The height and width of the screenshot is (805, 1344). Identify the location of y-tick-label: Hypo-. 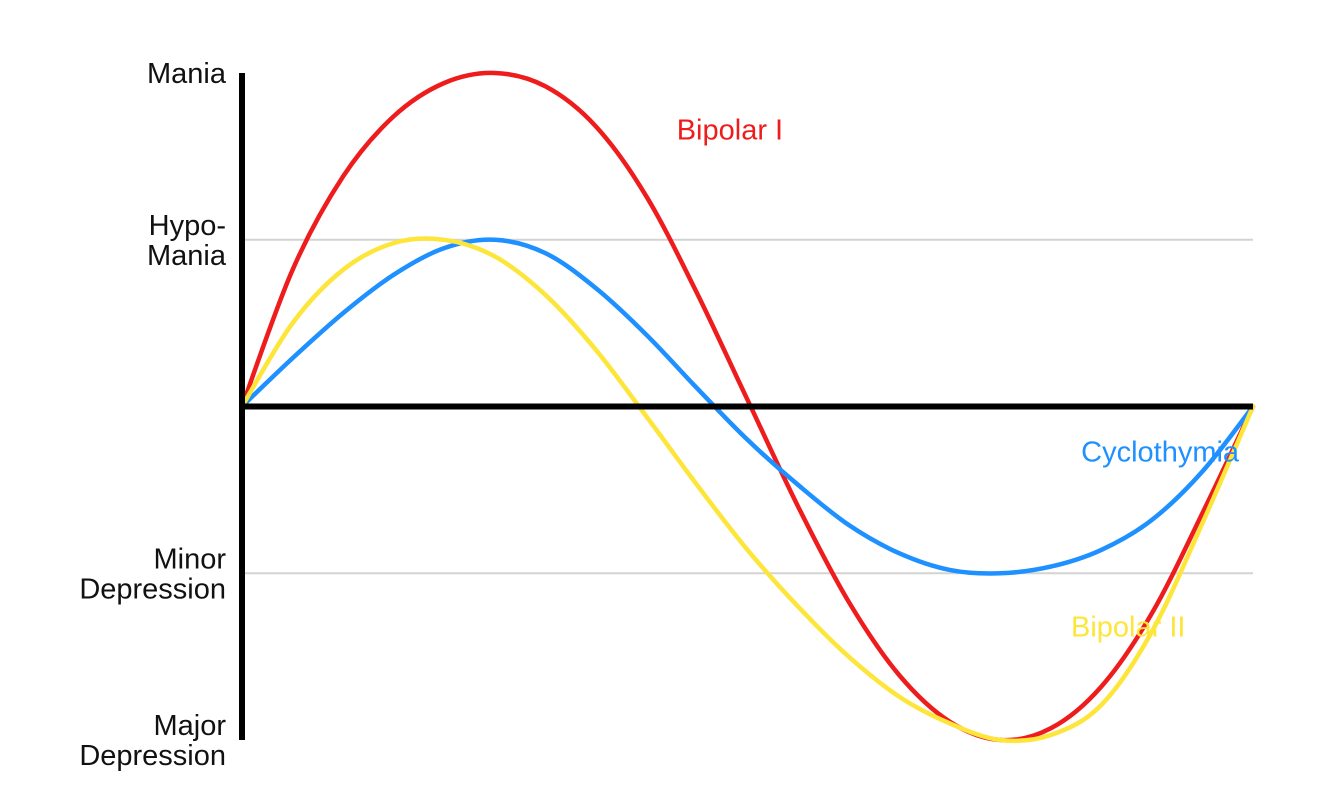
(187, 226).